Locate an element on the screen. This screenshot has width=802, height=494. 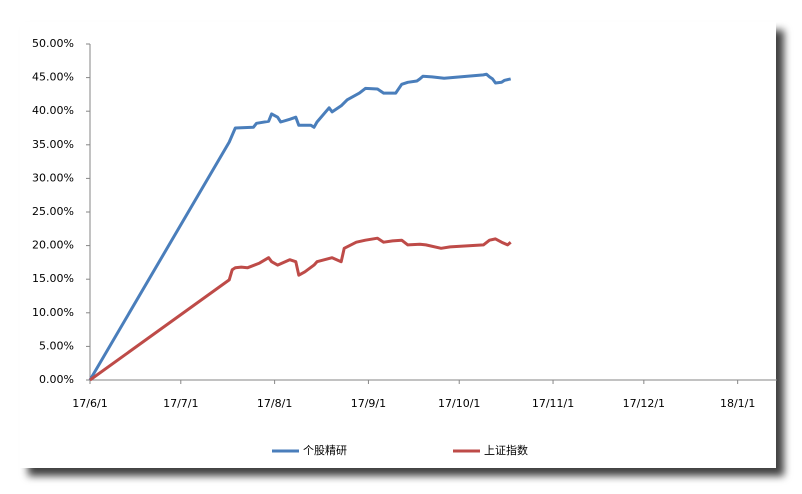
legend-label: 上证指数 is located at coordinates (506, 450).